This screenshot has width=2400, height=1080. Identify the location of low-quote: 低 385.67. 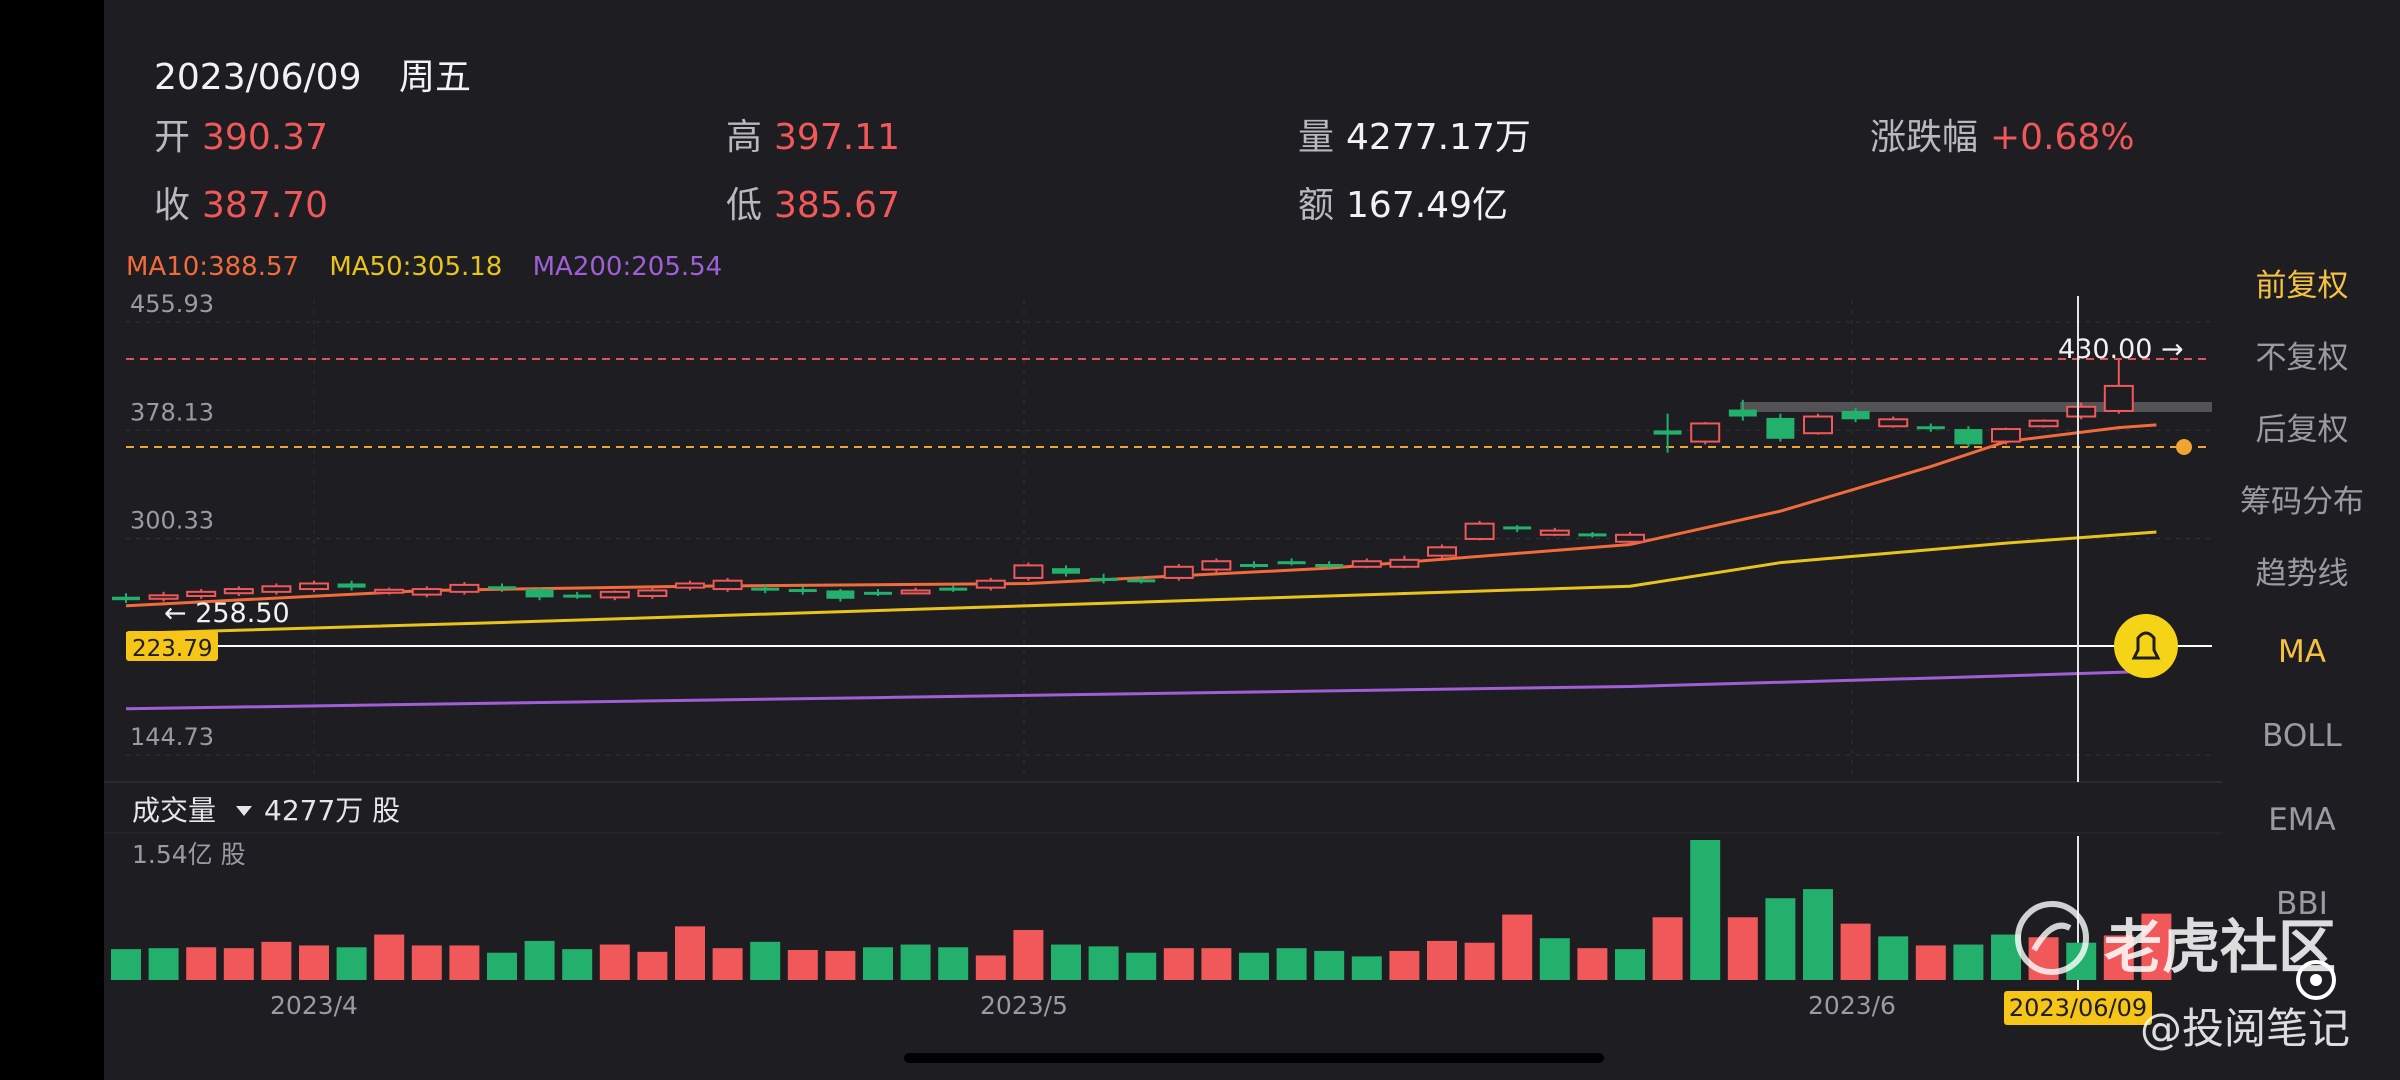
(813, 202).